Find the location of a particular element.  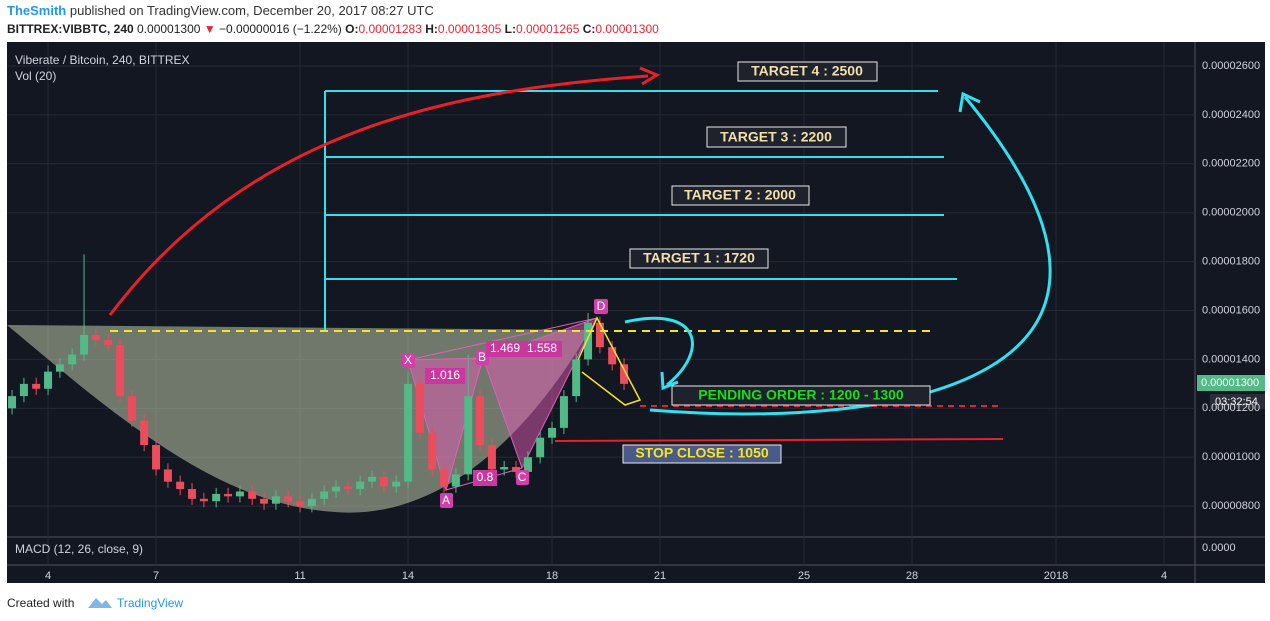

price-label: 0.00001300 is located at coordinates (1230, 383).